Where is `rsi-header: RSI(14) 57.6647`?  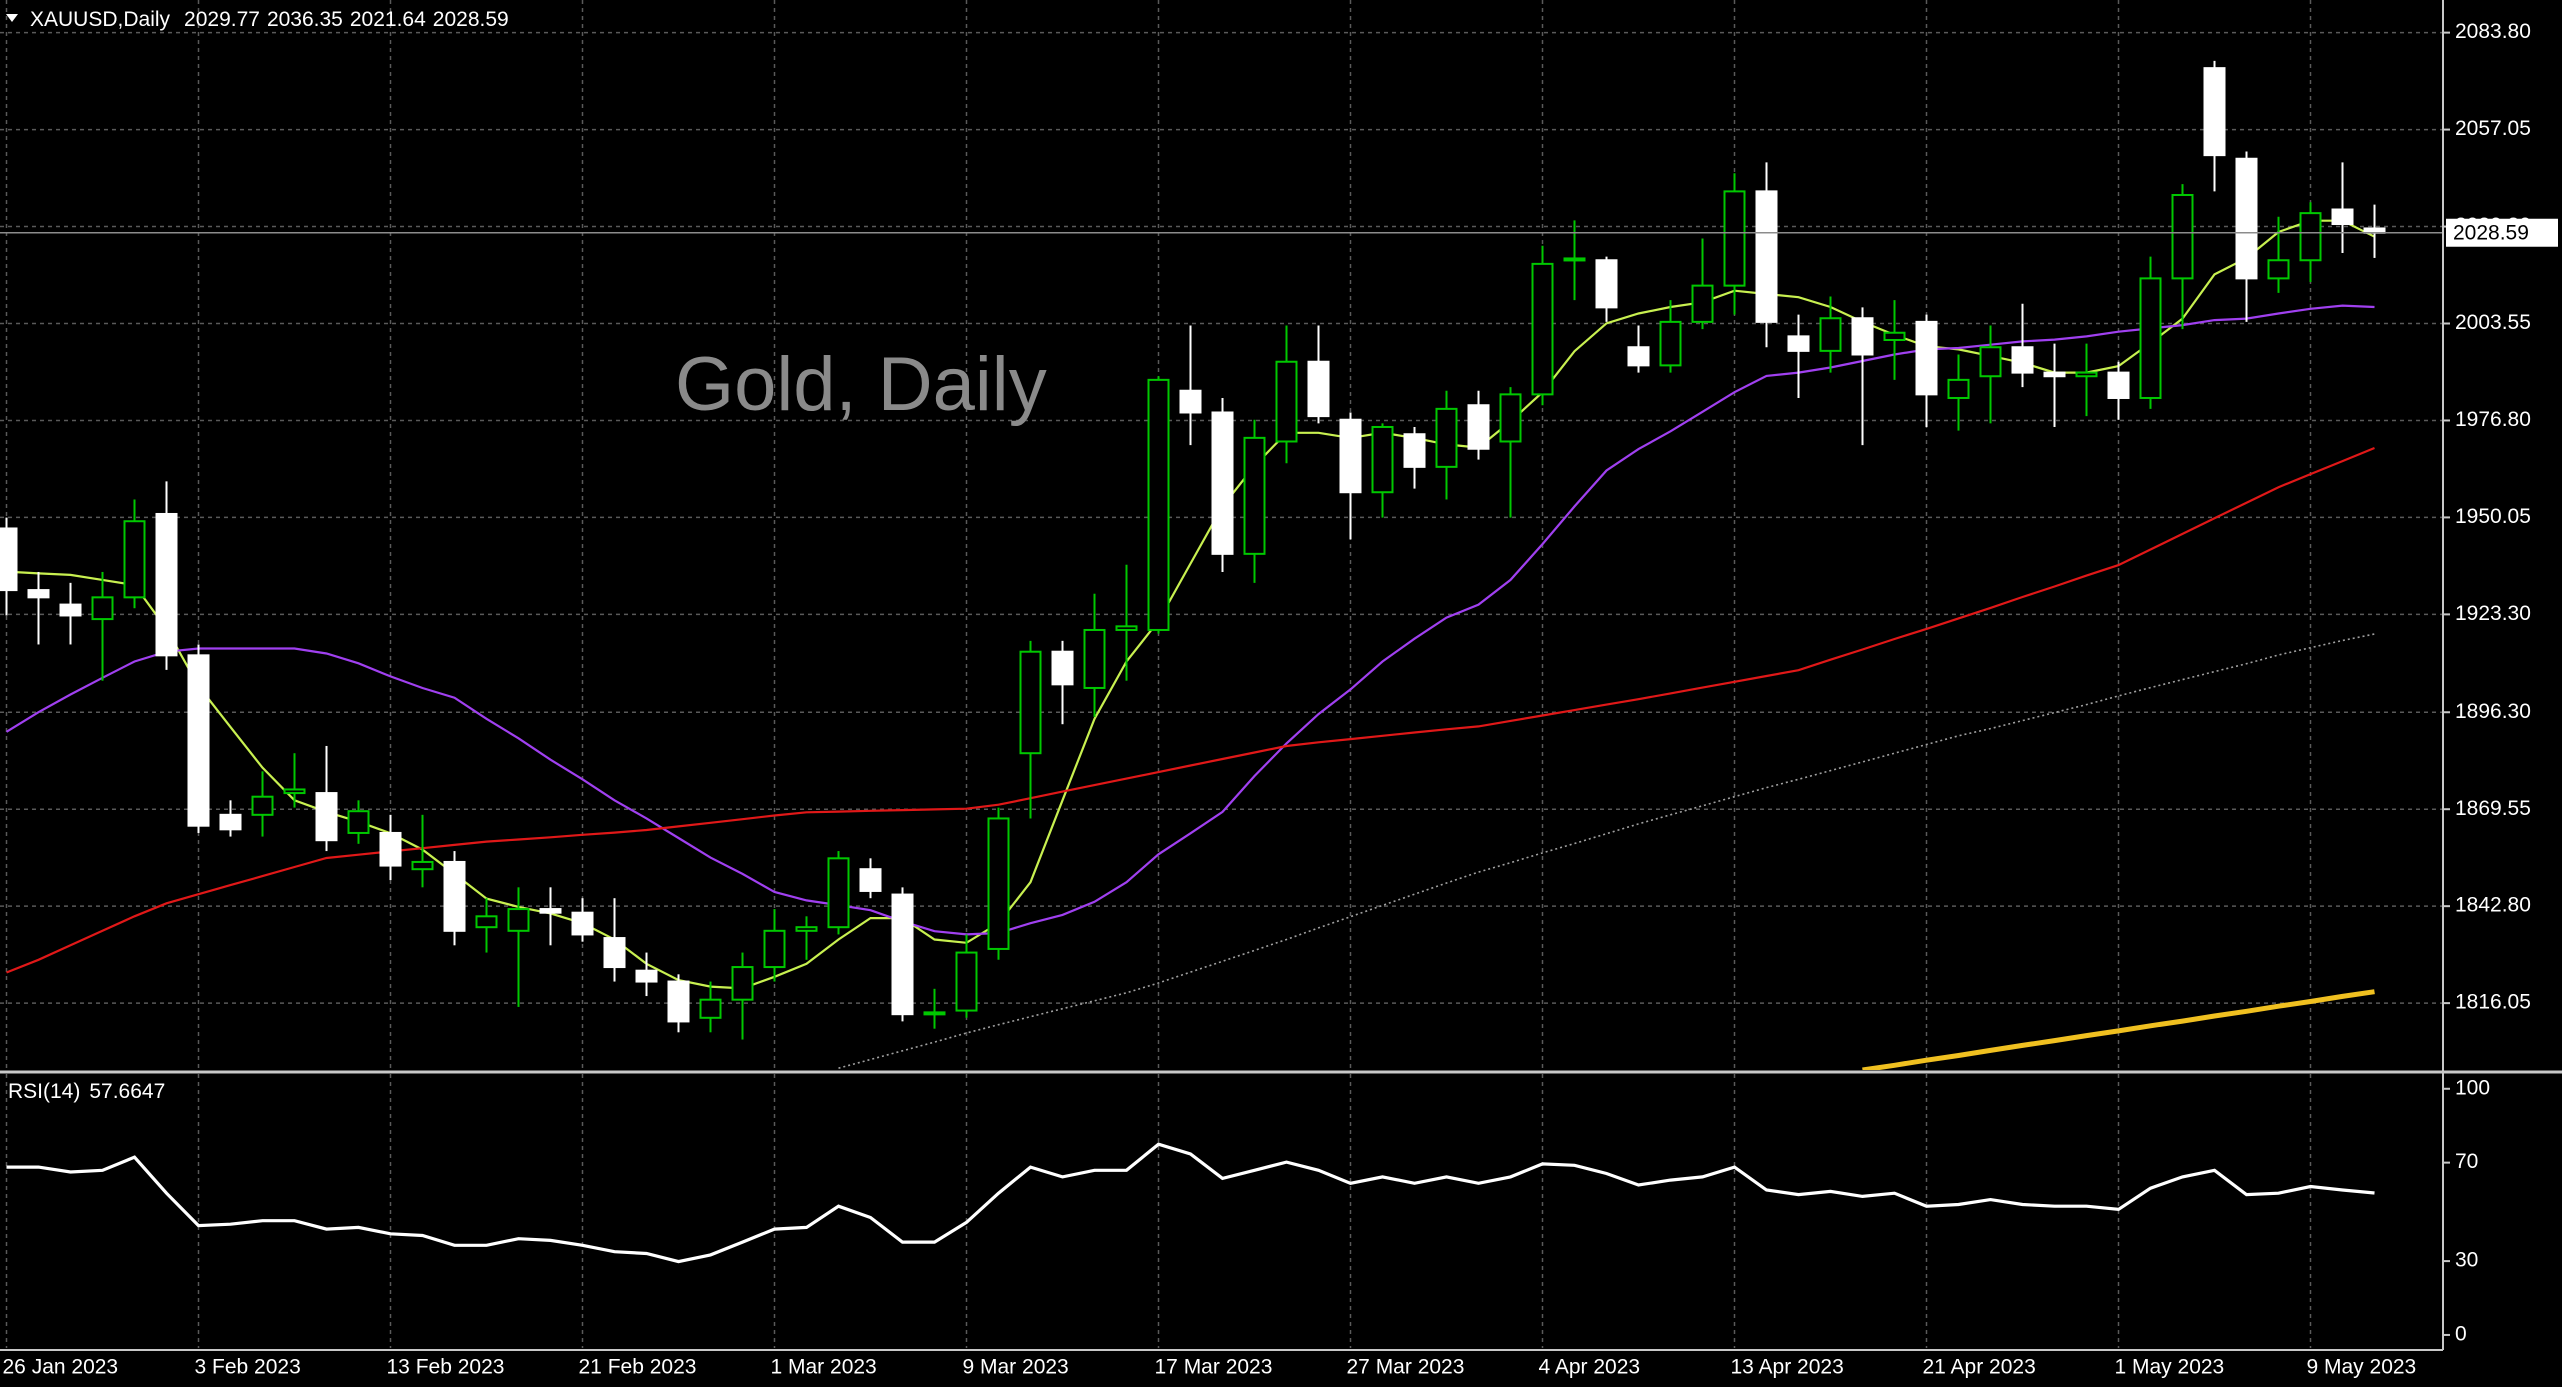
rsi-header: RSI(14) 57.6647 is located at coordinates (86, 1091).